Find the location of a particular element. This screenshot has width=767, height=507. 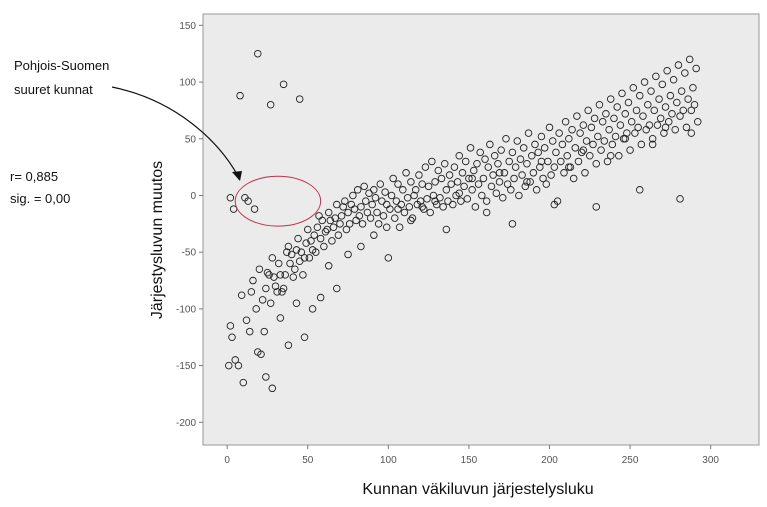

x-axis-title: Kunnan väkiluvun järjestelysluku is located at coordinates (477, 489).